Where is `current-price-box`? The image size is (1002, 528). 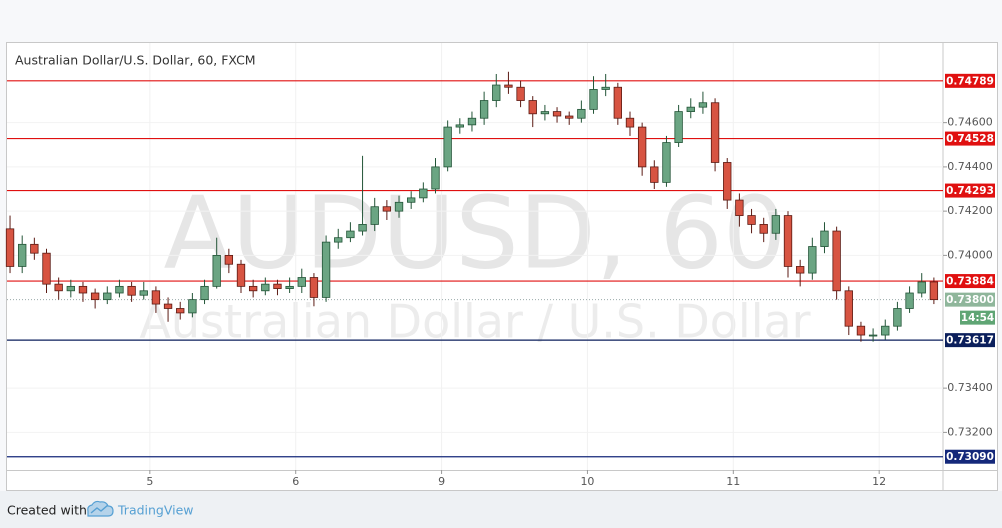 current-price-box is located at coordinates (970, 299).